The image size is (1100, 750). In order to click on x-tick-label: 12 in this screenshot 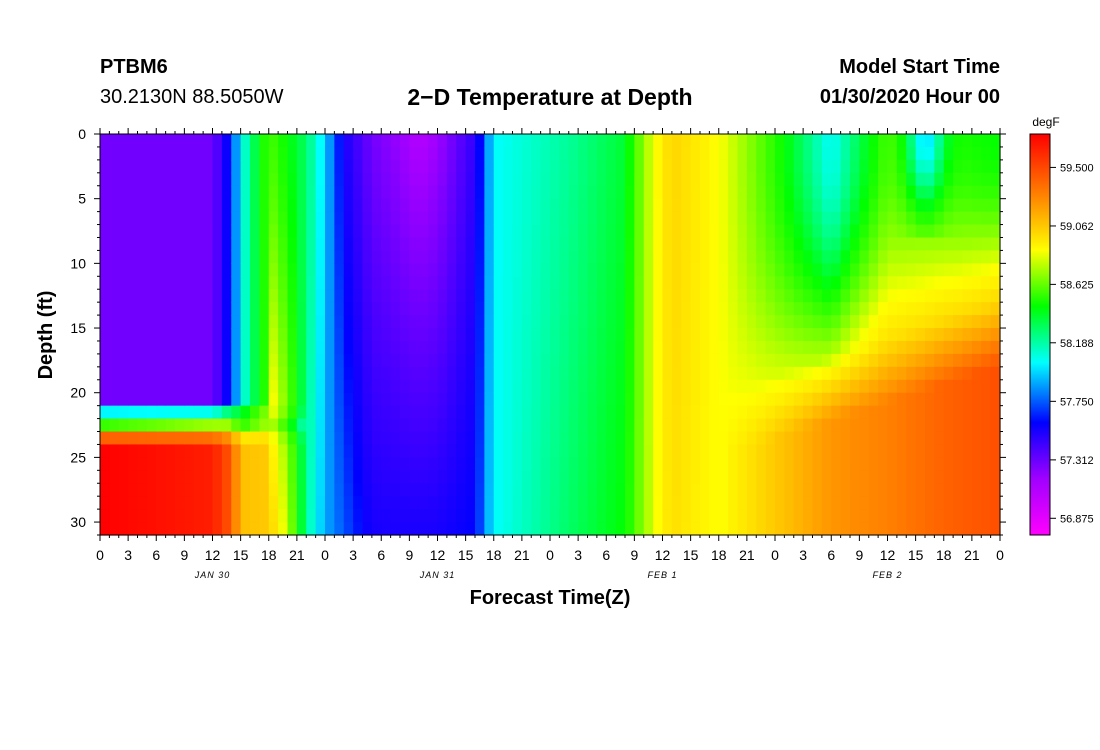, I will do `click(438, 555)`.